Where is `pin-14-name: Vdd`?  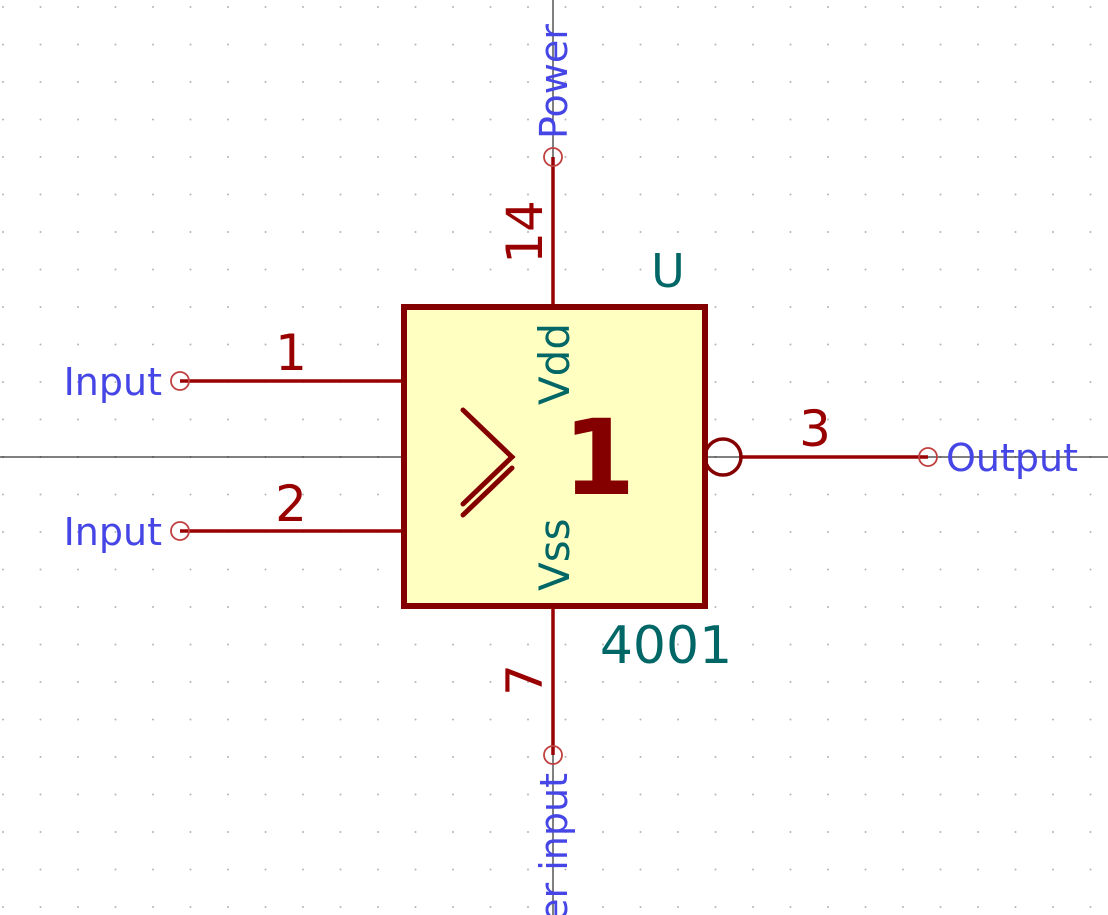
pin-14-name: Vdd is located at coordinates (554, 364).